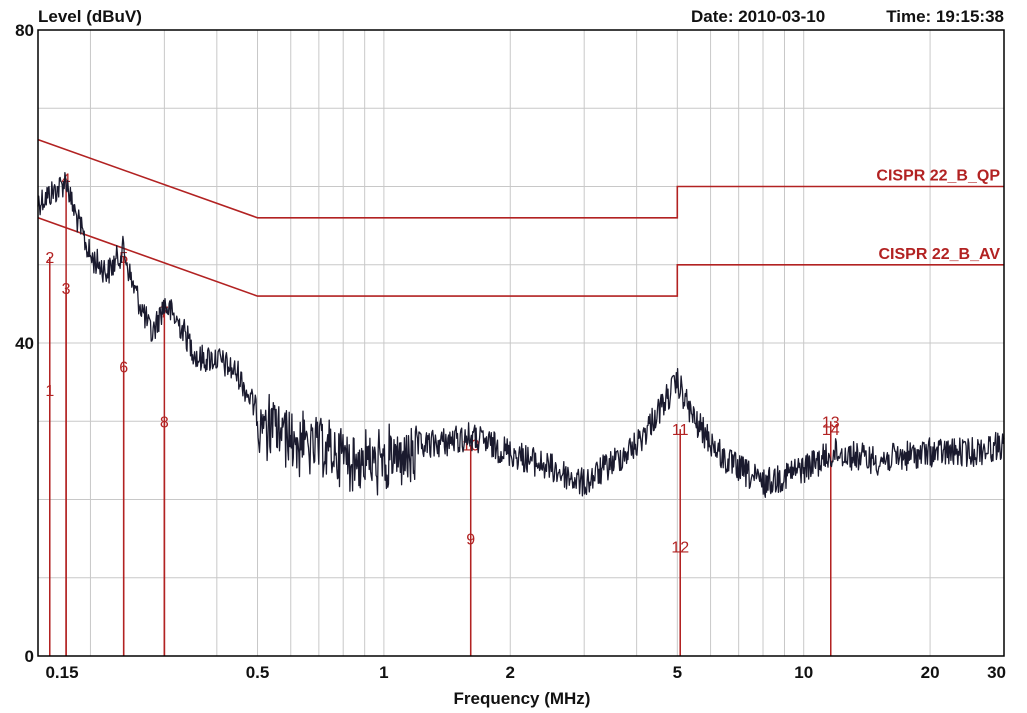  What do you see at coordinates (24, 30) in the screenshot?
I see `y-tick-80: 80` at bounding box center [24, 30].